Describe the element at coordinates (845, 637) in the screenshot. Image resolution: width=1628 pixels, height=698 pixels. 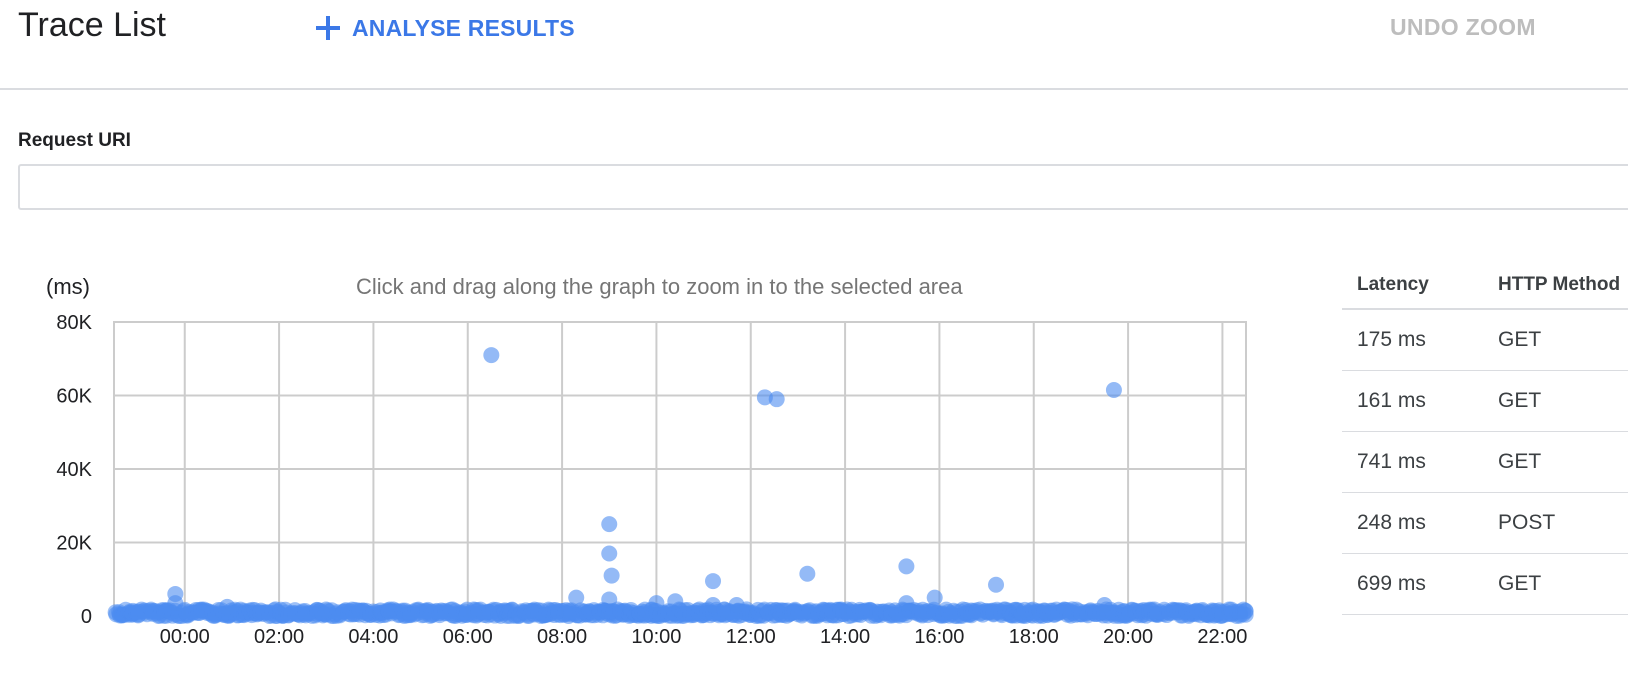
I see `x-tick-label: 14:00` at that location.